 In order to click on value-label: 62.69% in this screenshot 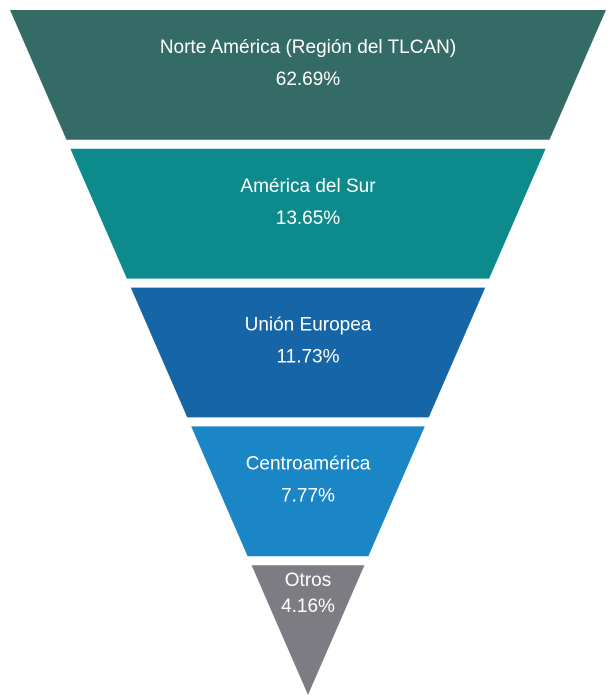, I will do `click(308, 79)`.